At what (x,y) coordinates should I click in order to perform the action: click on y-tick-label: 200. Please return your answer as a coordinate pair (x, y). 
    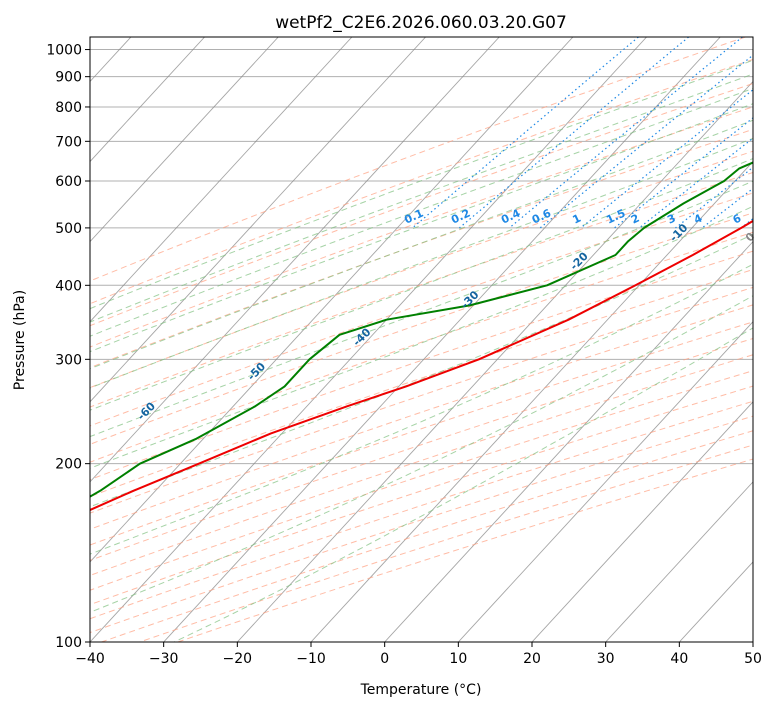
    Looking at the image, I should click on (68, 465).